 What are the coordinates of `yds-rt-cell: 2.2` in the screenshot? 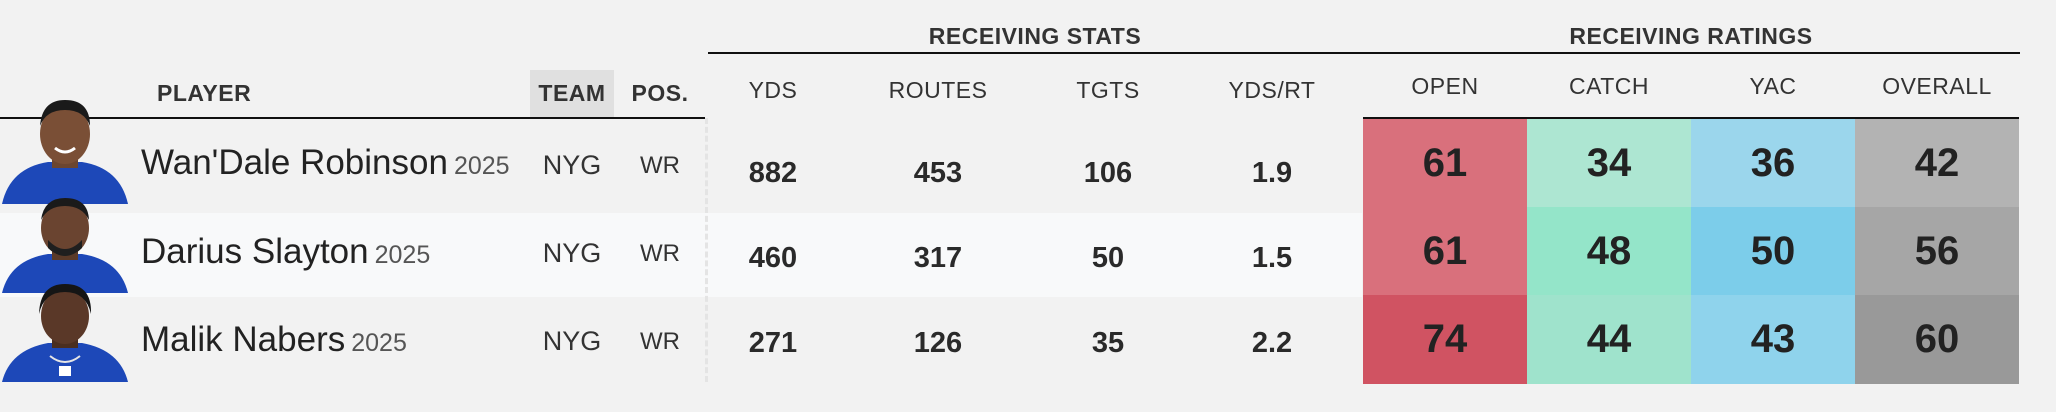 It's located at (1272, 343).